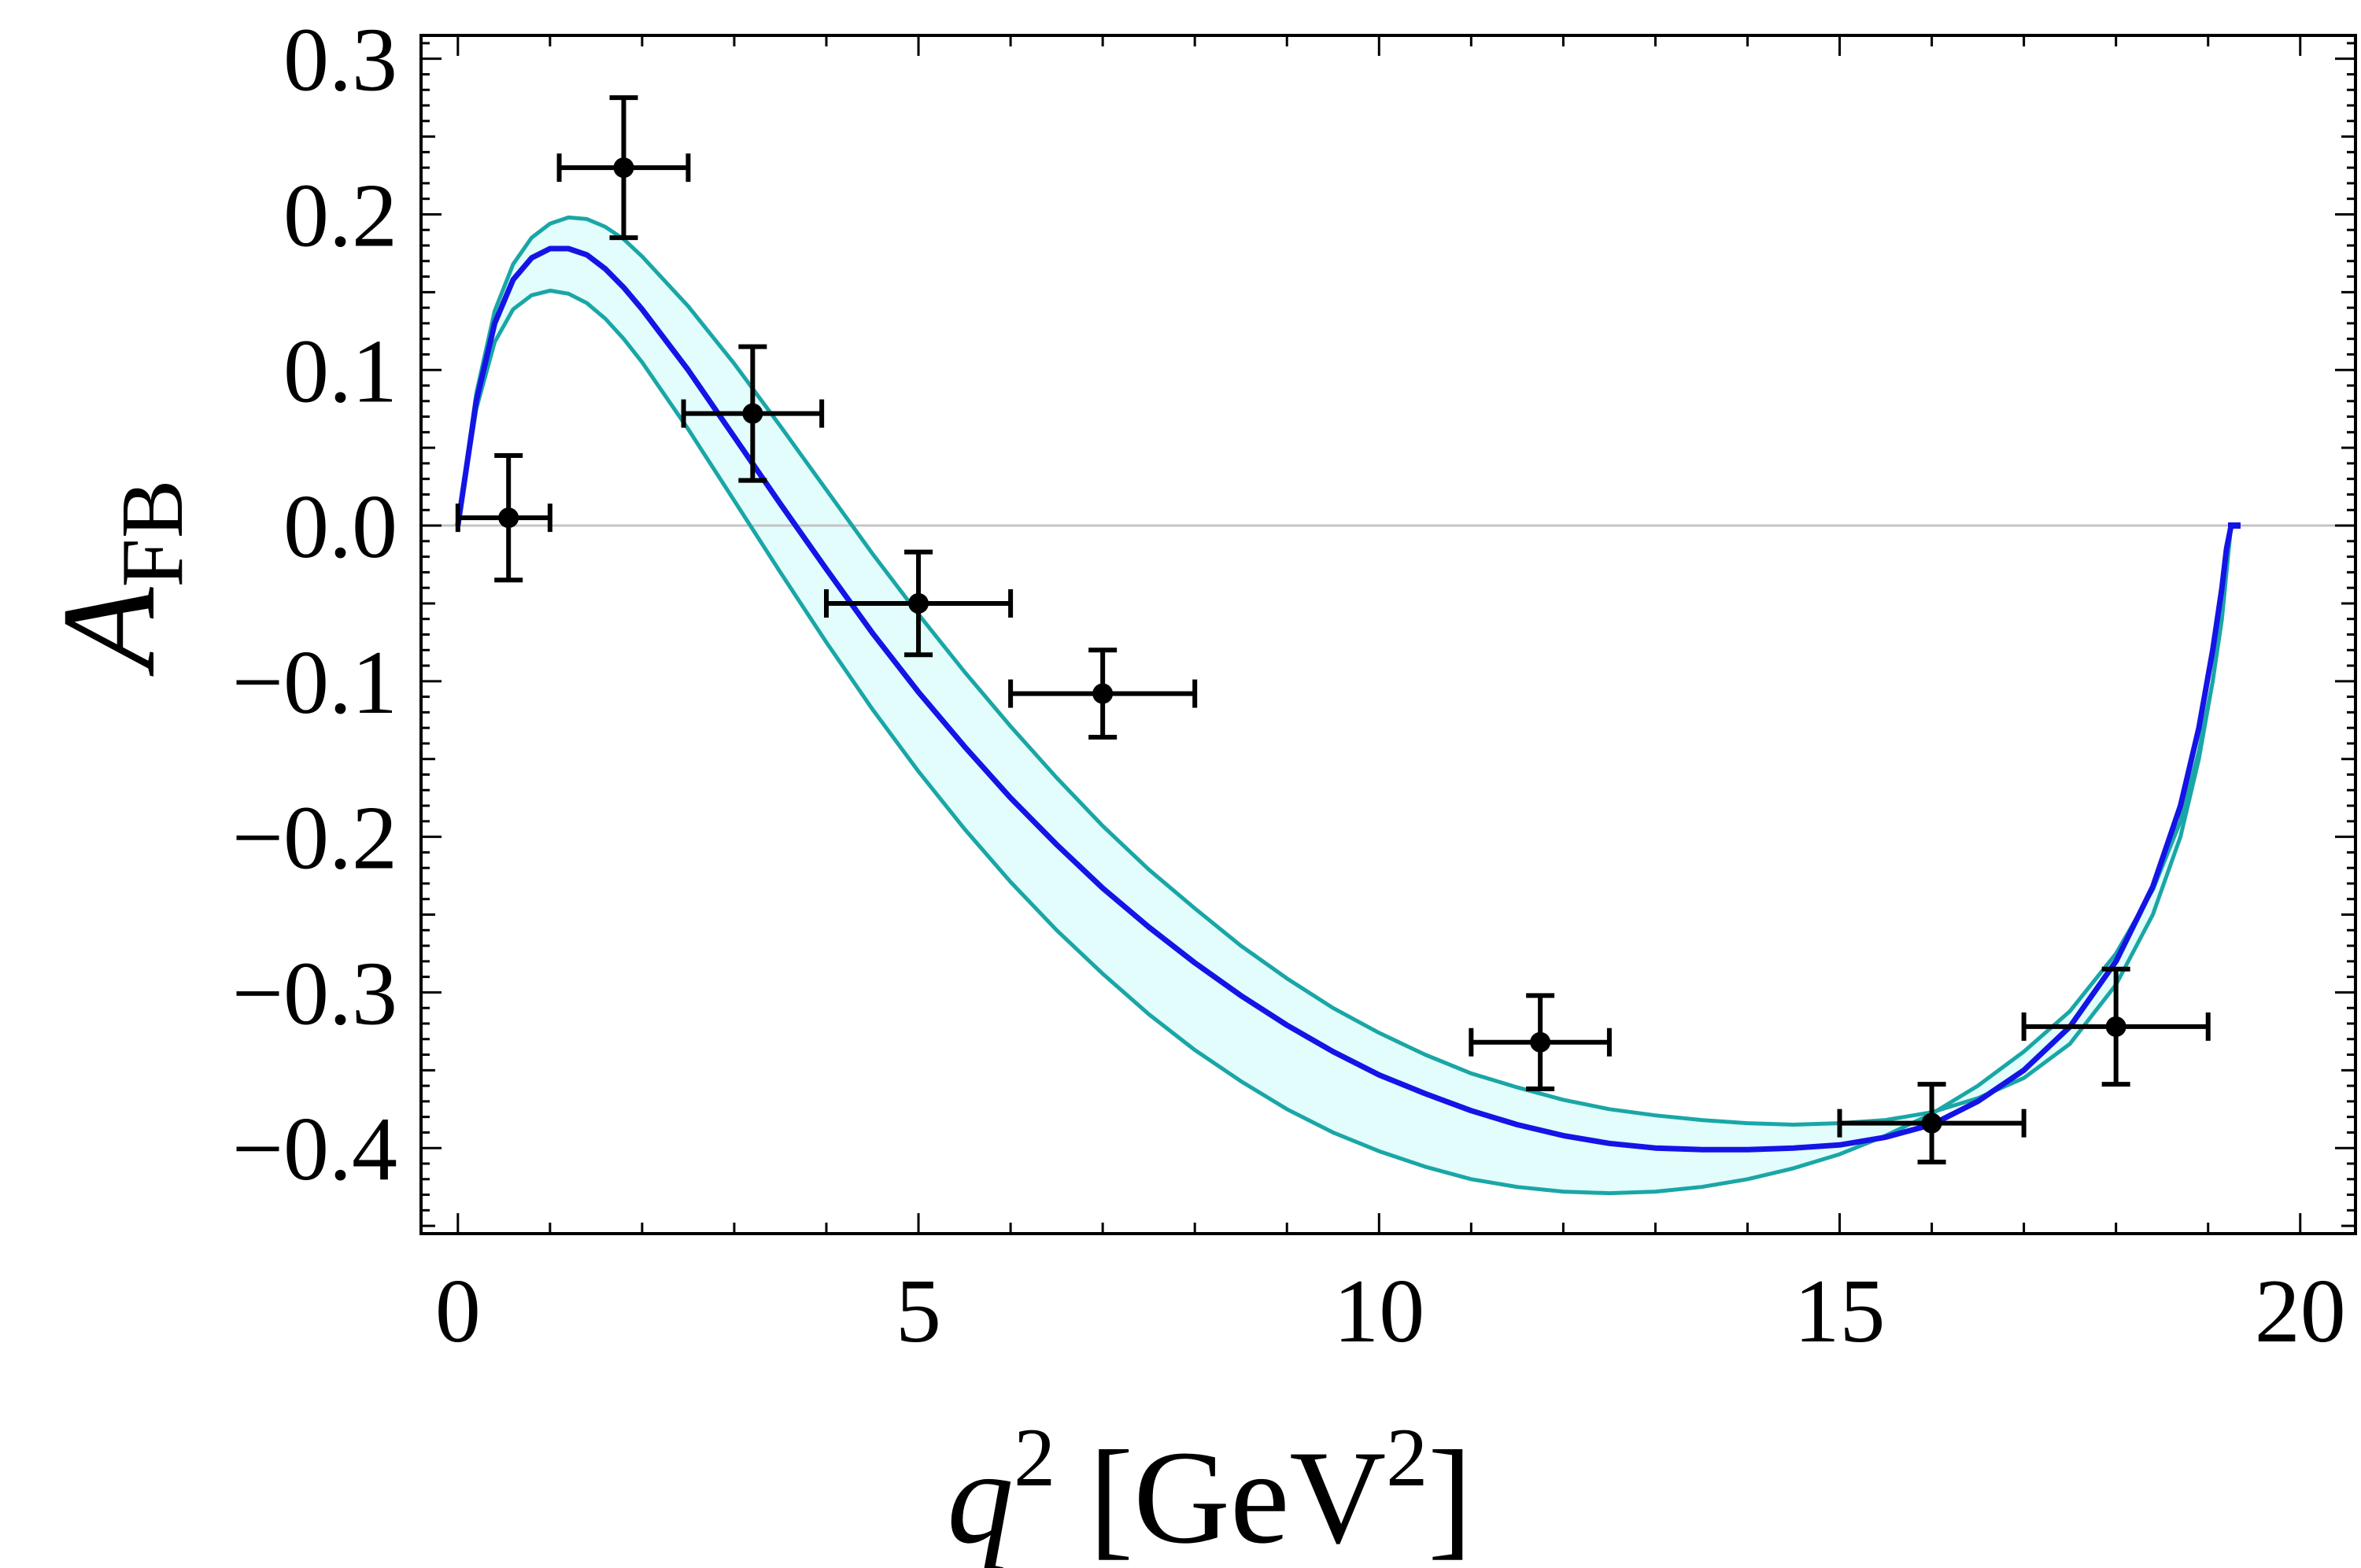  I want to click on x-tick-labels: 0 5 10 15 20, so click(1390, 1311).